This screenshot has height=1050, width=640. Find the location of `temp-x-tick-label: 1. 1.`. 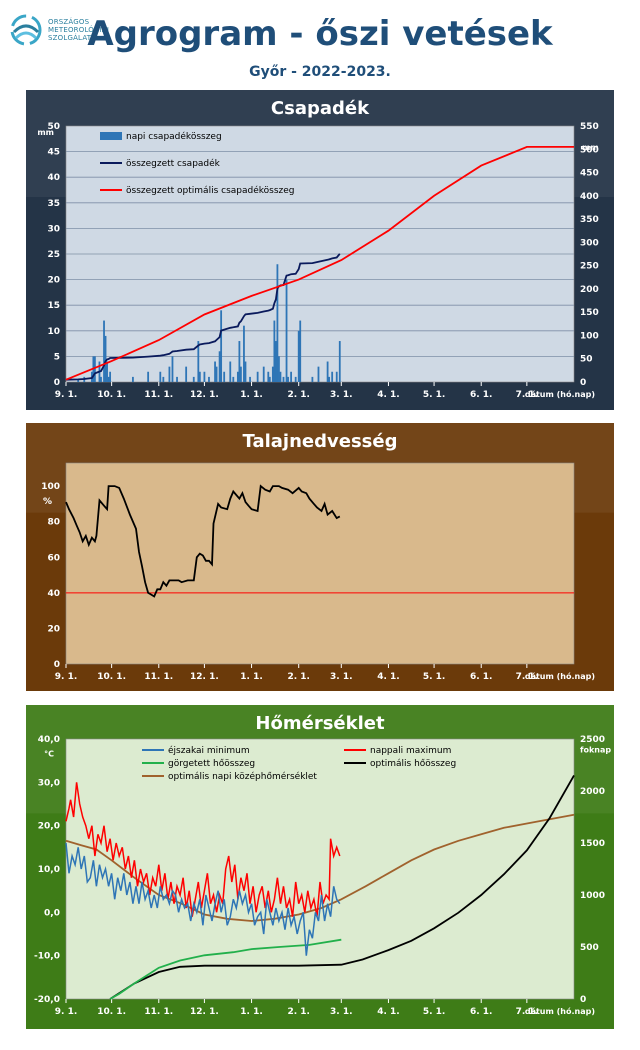

temp-x-tick-label: 1. 1. is located at coordinates (251, 1012).